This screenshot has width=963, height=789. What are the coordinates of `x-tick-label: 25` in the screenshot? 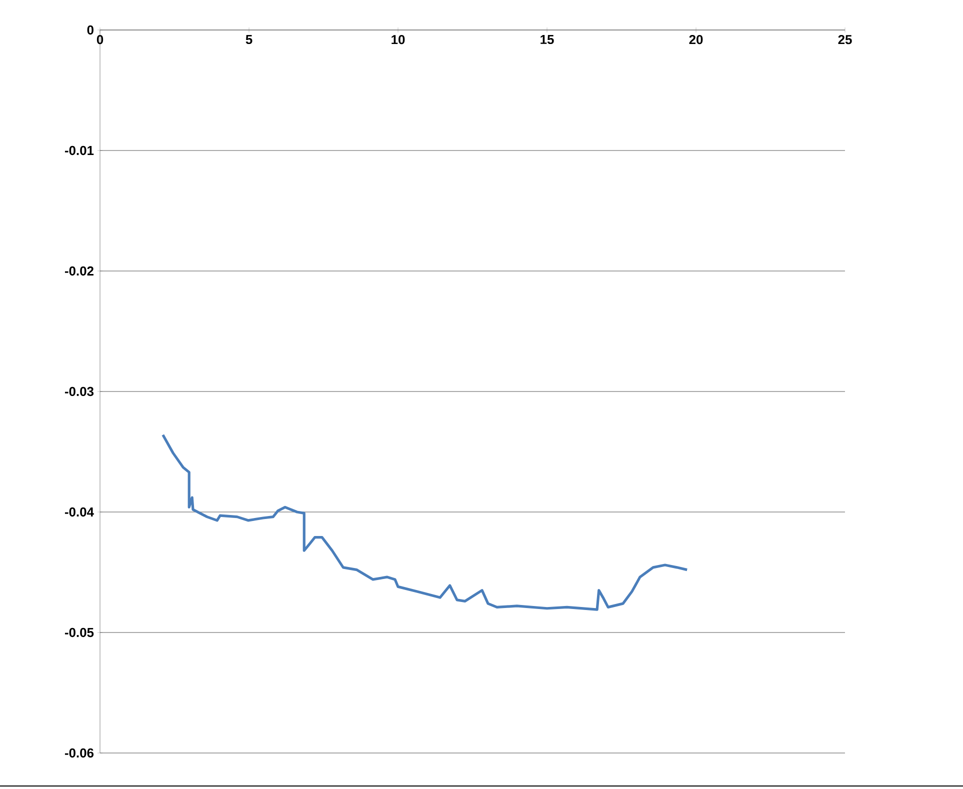 It's located at (845, 39).